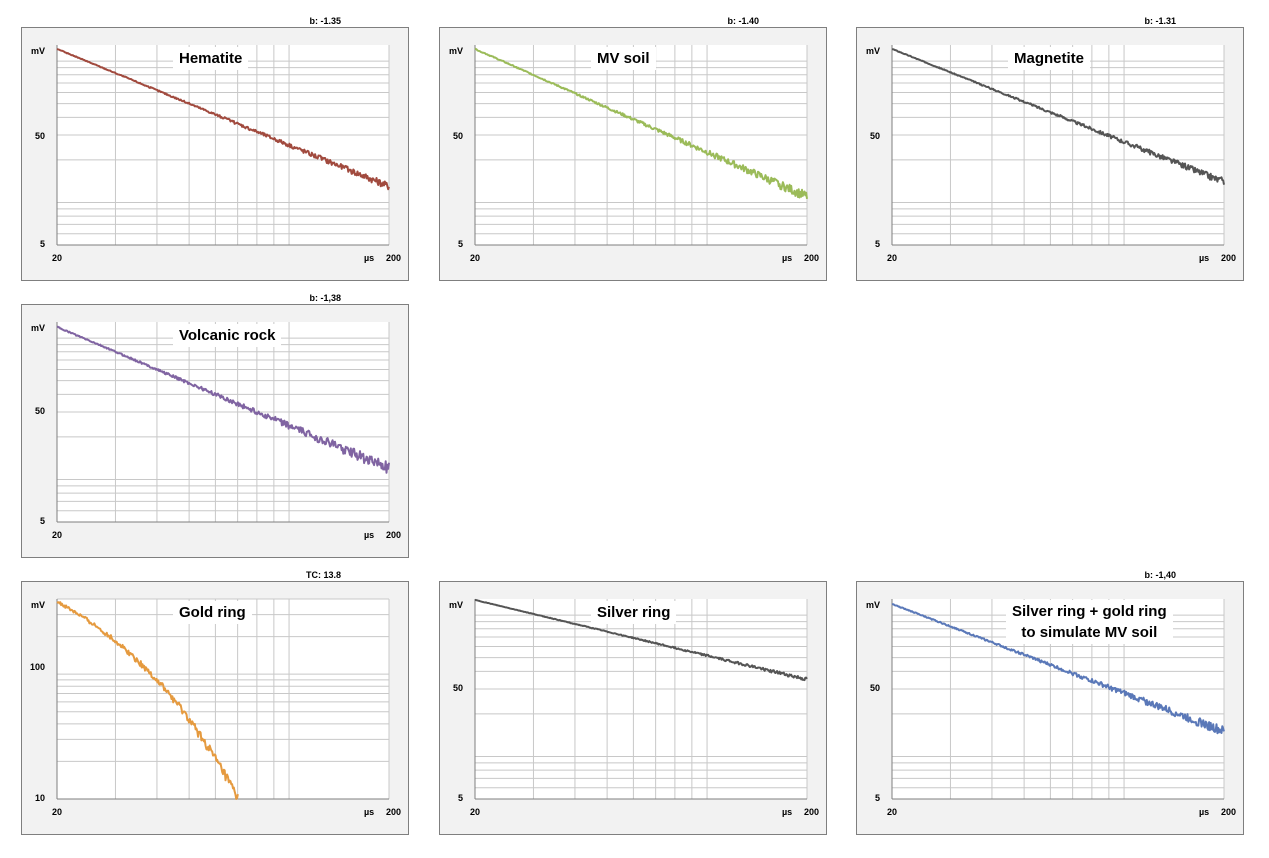  Describe the element at coordinates (634, 612) in the screenshot. I see `chart-title: Silver ring` at that location.